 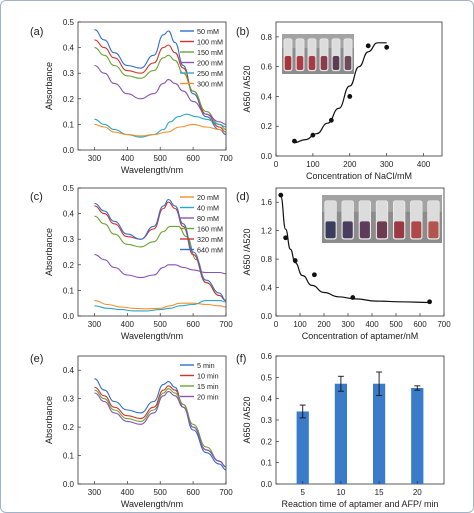 What do you see at coordinates (379, 492) in the screenshot?
I see `x-tick-label: 15` at bounding box center [379, 492].